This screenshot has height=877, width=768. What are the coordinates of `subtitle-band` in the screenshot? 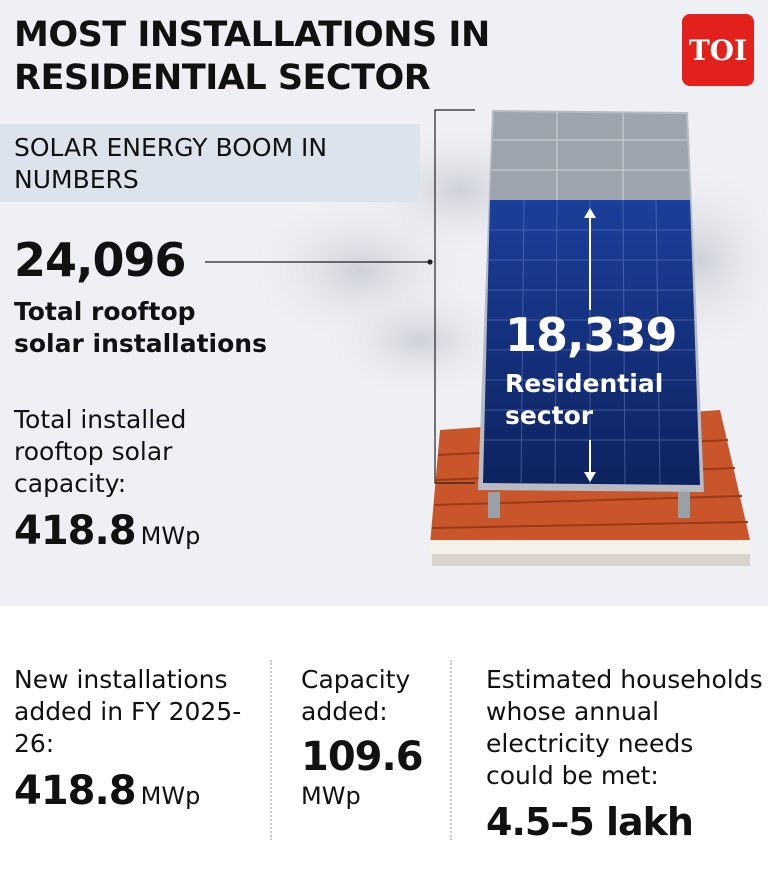 It's located at (210, 163).